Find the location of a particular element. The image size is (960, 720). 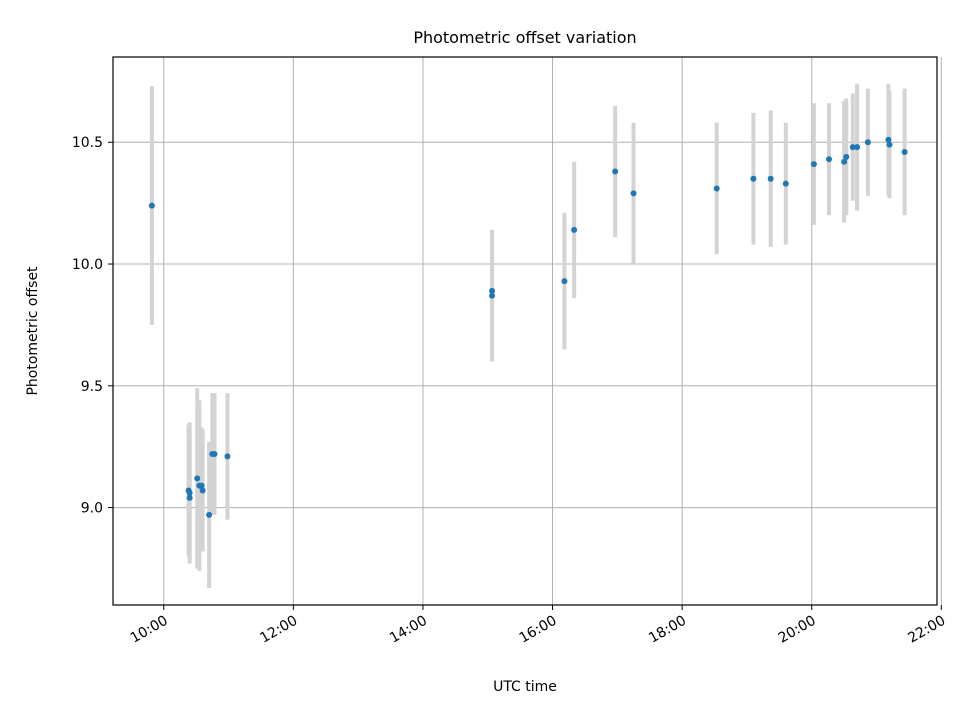

x-axis-label: UTC time is located at coordinates (525, 687).